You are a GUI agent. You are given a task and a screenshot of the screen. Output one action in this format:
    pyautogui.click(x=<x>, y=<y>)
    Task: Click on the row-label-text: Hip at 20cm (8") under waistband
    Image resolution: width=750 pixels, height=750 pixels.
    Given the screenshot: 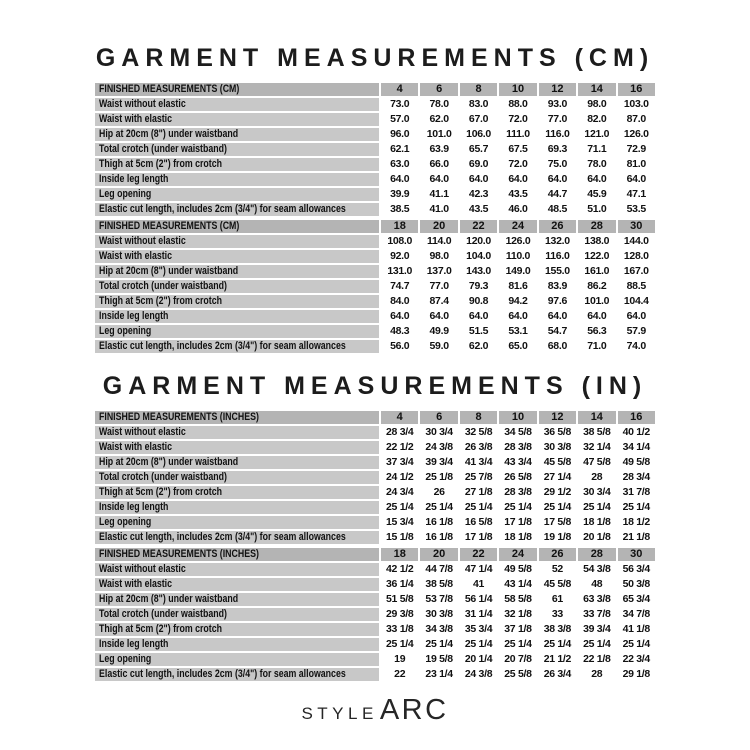 What is the action you would take?
    pyautogui.click(x=169, y=599)
    